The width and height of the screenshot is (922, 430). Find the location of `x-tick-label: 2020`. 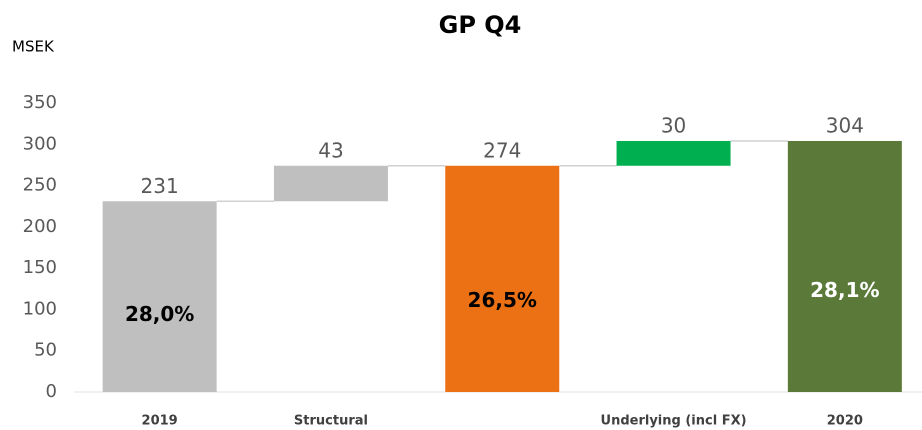

x-tick-label: 2020 is located at coordinates (845, 421).